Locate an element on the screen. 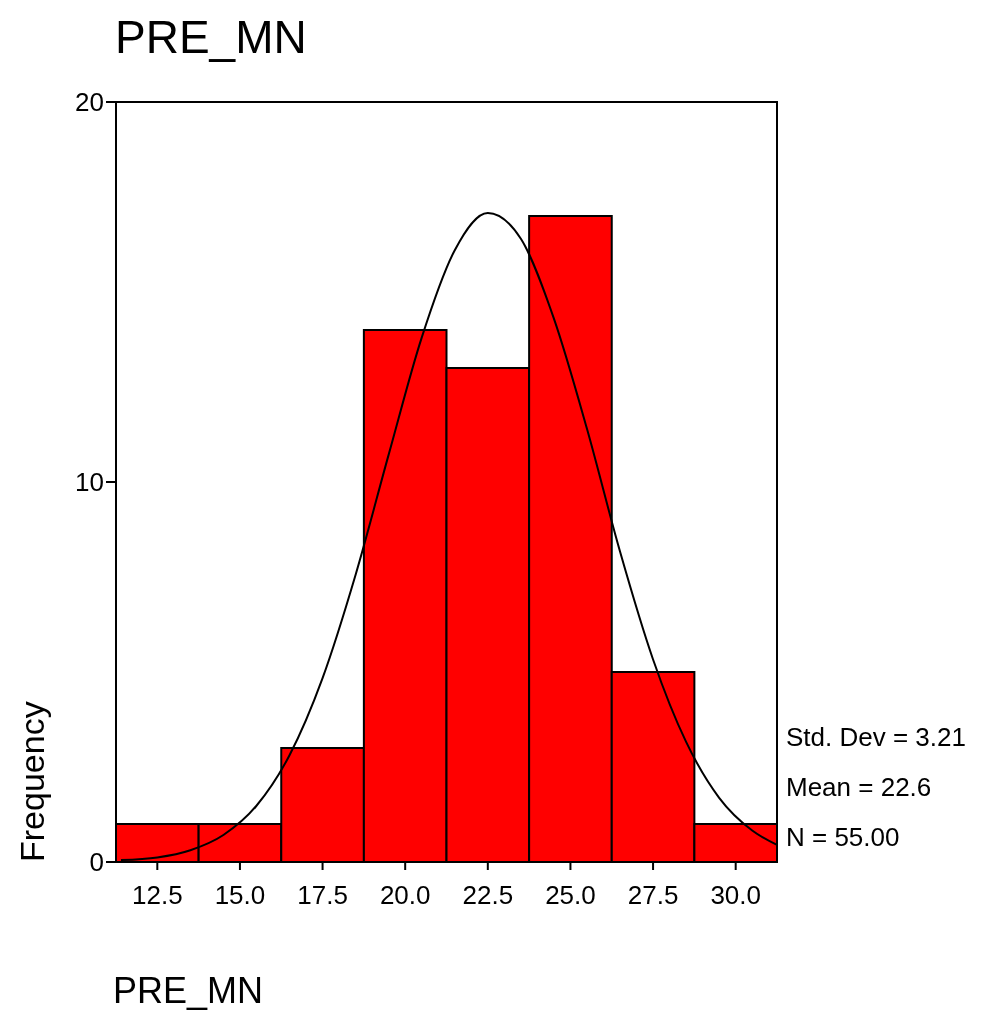 Image resolution: width=1008 pixels, height=1013 pixels. x-tick-label: 22.5 is located at coordinates (488, 895).